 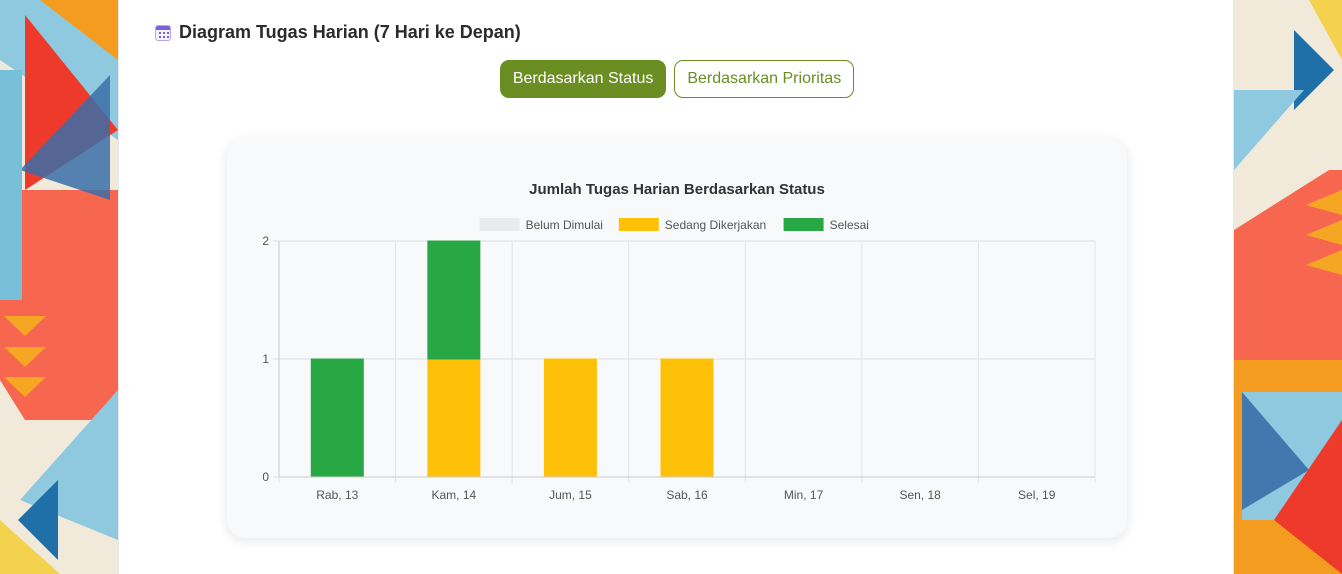 I want to click on legend-label: Belum Dimulai, so click(x=564, y=225).